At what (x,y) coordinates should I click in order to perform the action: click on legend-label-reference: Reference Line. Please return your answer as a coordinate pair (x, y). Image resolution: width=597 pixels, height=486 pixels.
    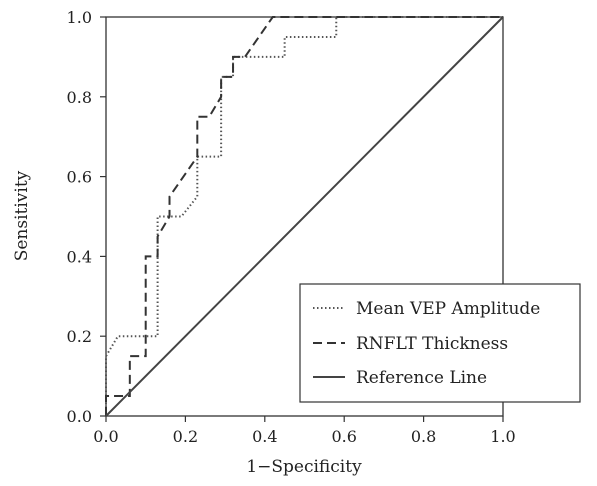
    Looking at the image, I should click on (421, 378).